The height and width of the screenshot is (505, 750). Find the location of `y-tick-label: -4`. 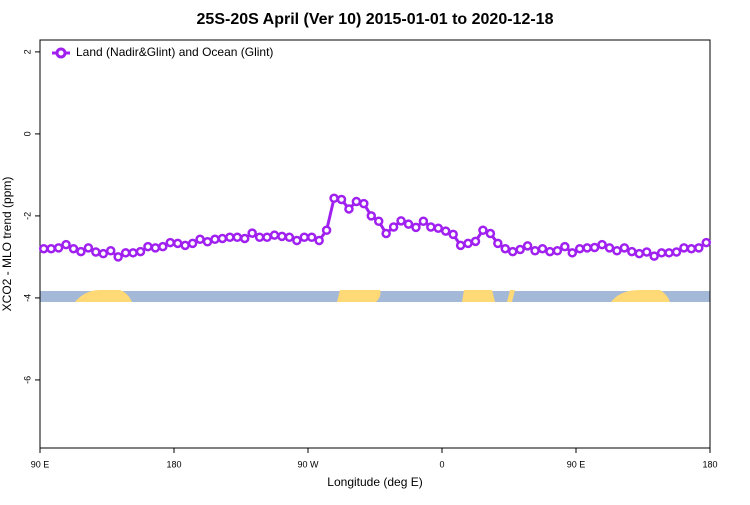

y-tick-label: -4 is located at coordinates (27, 298).